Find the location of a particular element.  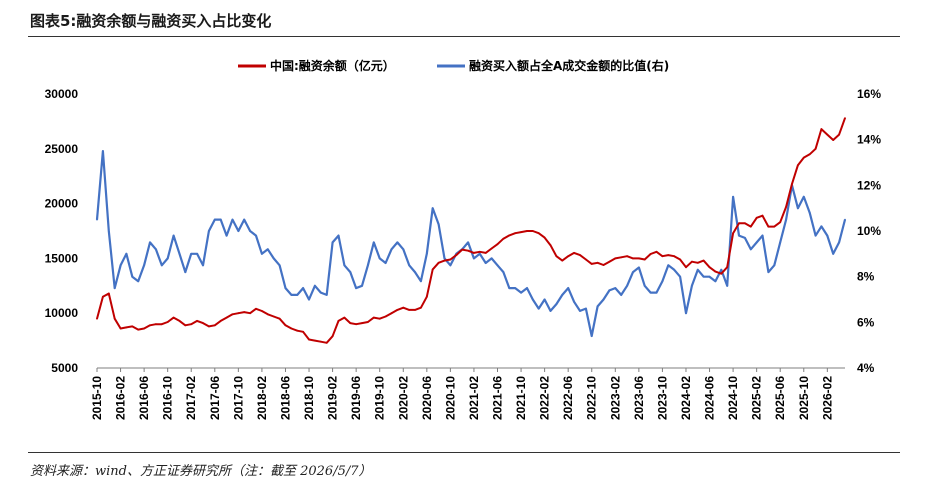

x-tick-label: 2016-02 is located at coordinates (121, 398).